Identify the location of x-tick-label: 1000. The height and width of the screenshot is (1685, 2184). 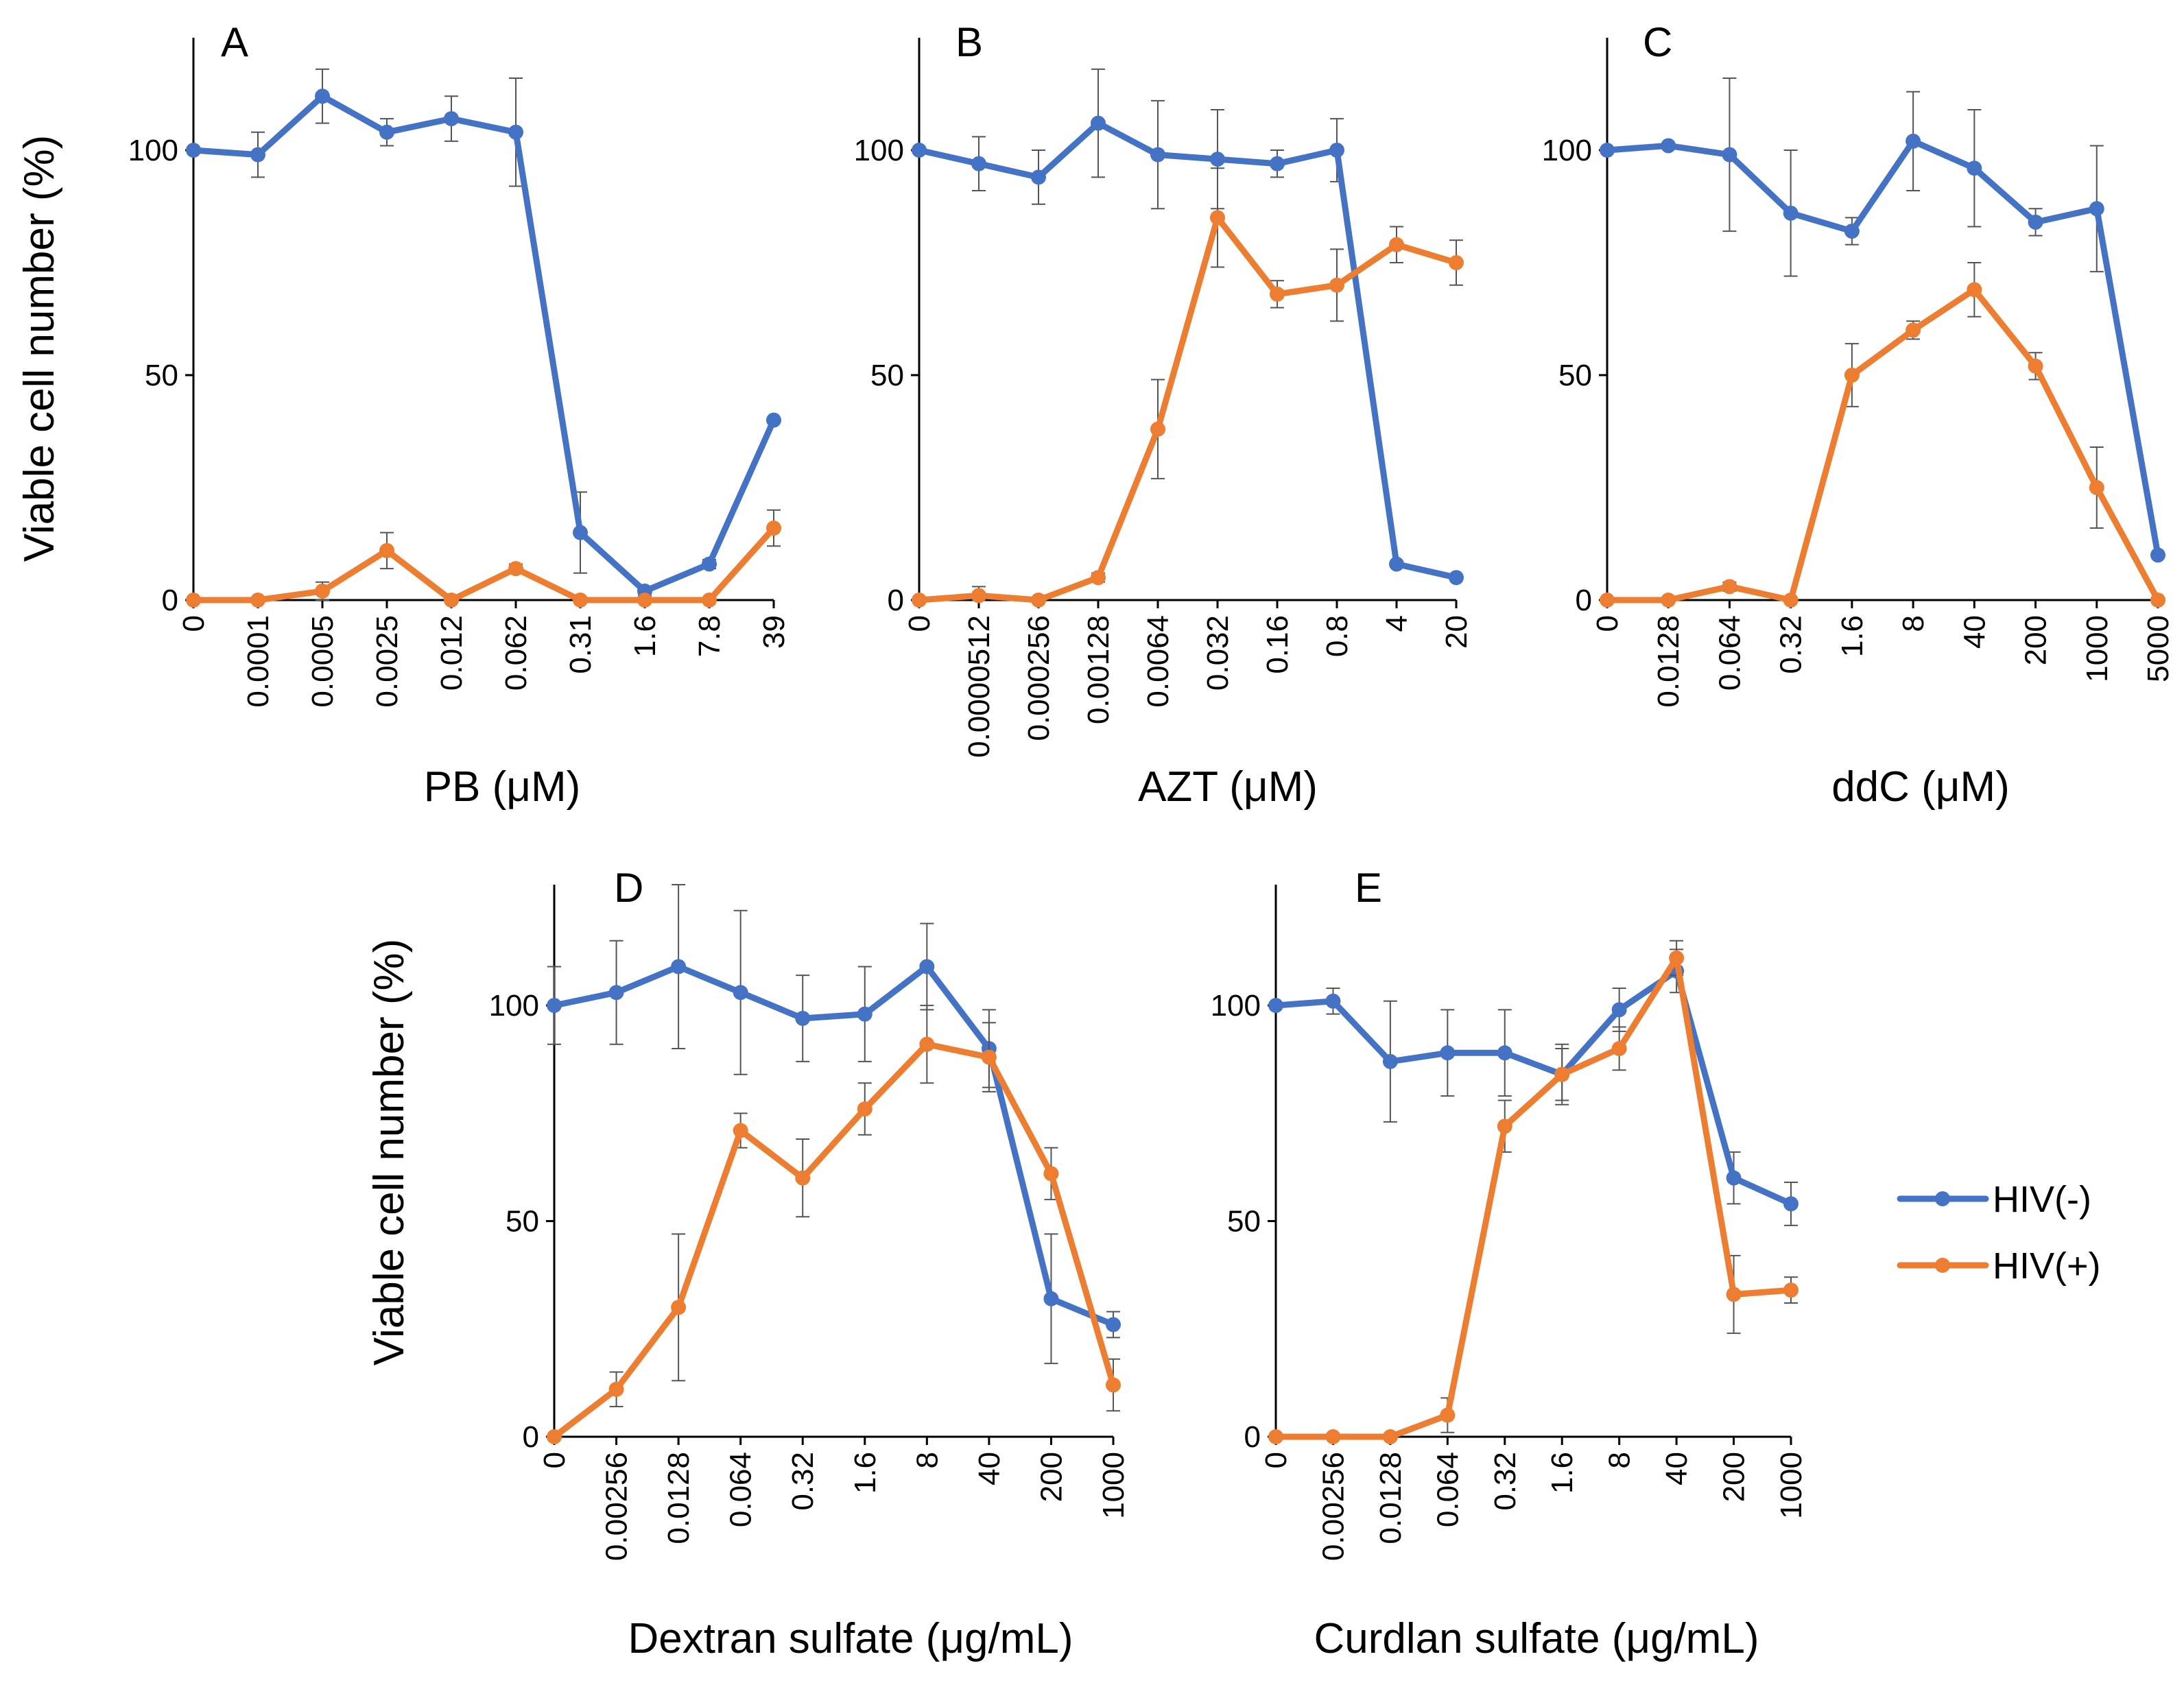
(2097, 649).